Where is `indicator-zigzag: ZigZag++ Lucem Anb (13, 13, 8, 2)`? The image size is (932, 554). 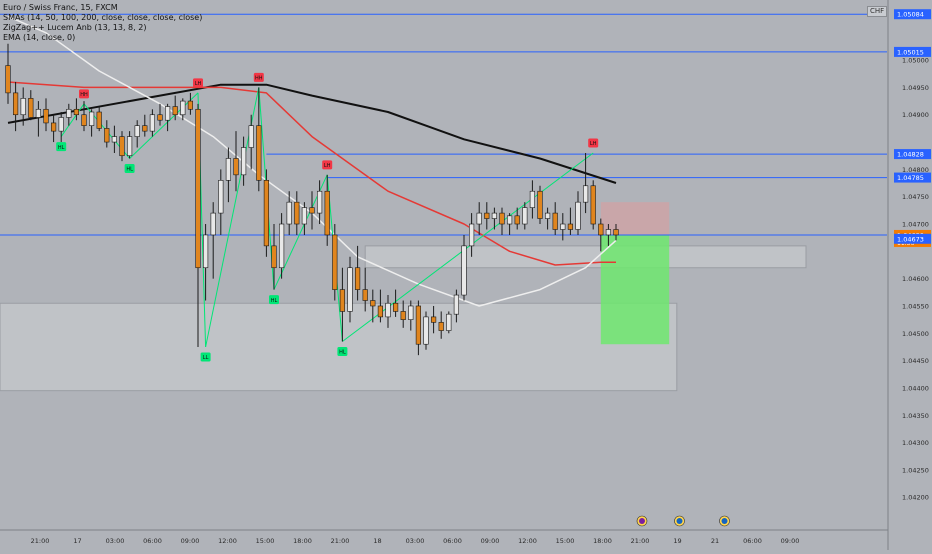
indicator-zigzag: ZigZag++ Lucem Anb (13, 13, 8, 2) is located at coordinates (75, 27).